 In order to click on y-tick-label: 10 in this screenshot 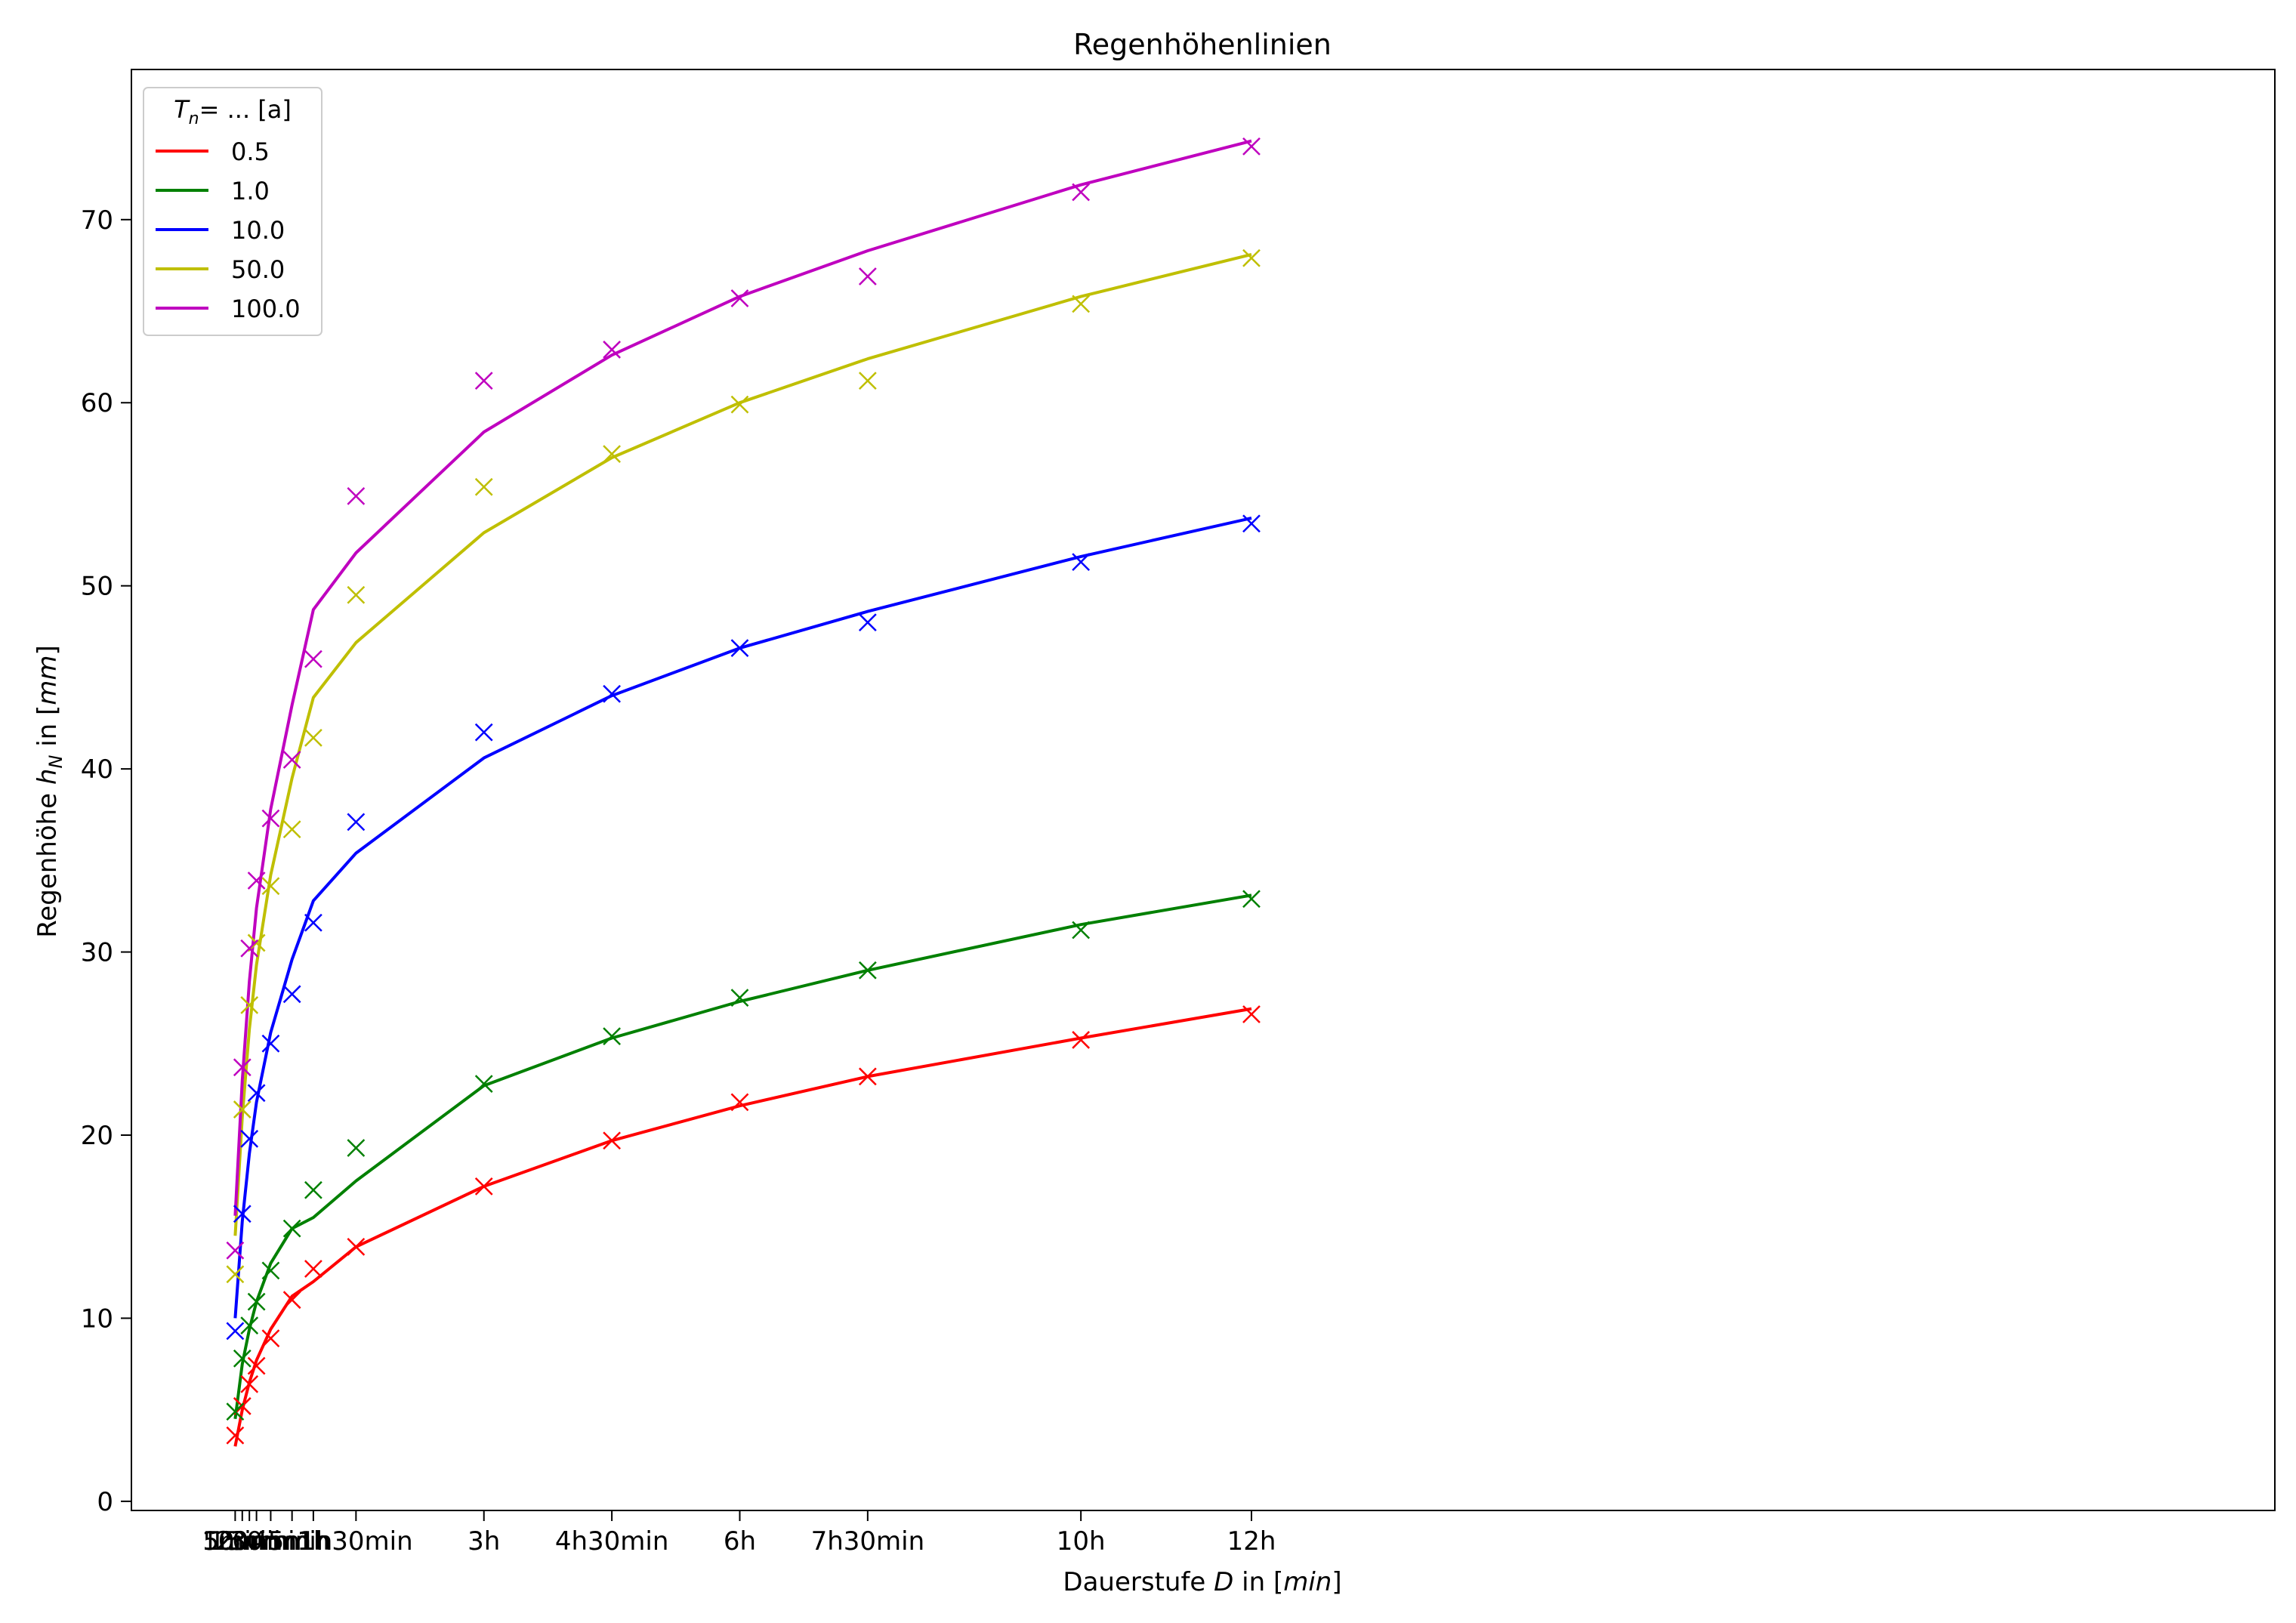, I will do `click(97, 1319)`.